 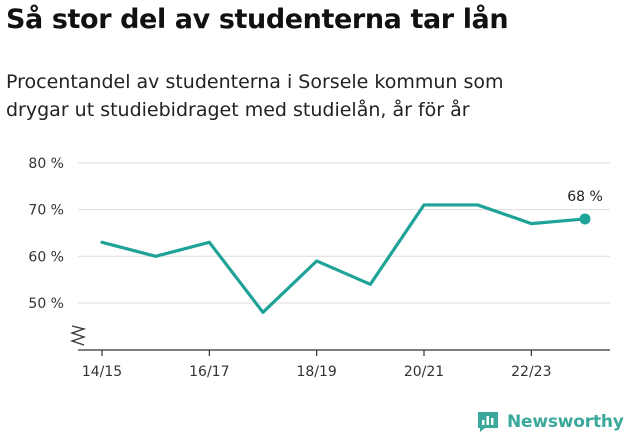 I want to click on brand-name: Newsworthy, so click(x=565, y=422).